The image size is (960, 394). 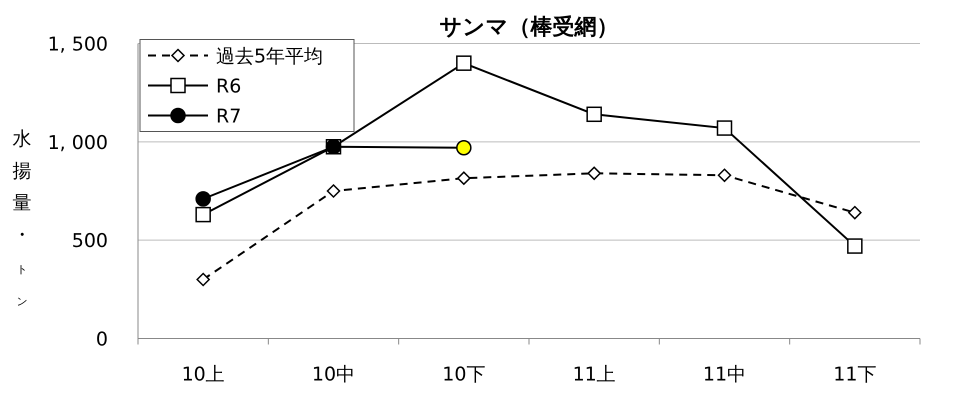 I want to click on x-tick-label: 10下, so click(x=464, y=375).